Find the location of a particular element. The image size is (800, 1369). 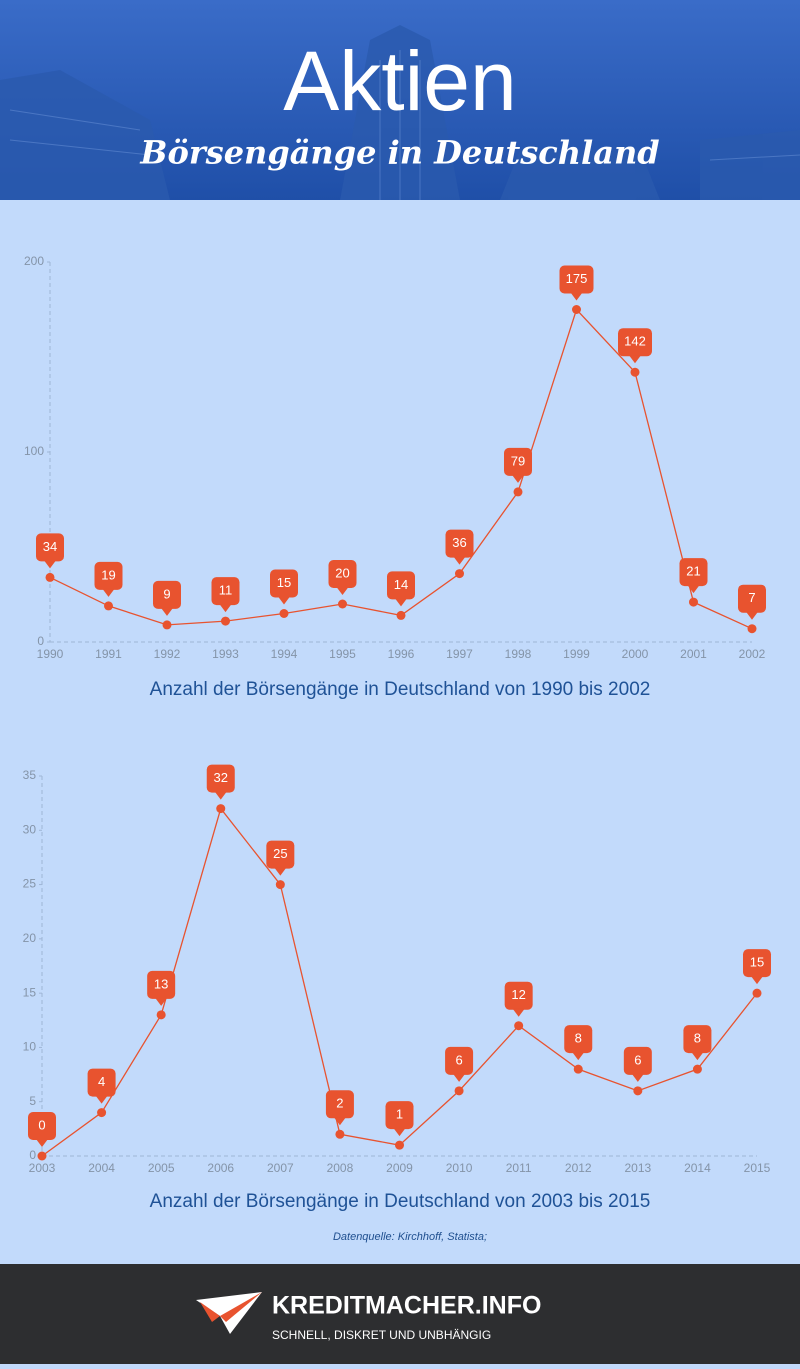

x-tick-label: 2013 is located at coordinates (637, 1168).